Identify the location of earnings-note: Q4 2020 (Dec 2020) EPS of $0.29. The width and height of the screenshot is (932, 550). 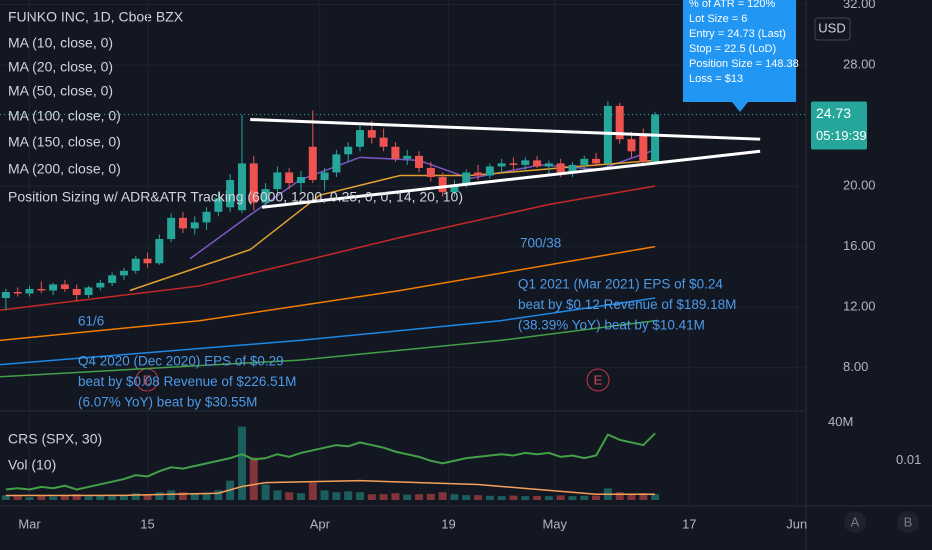
(181, 361).